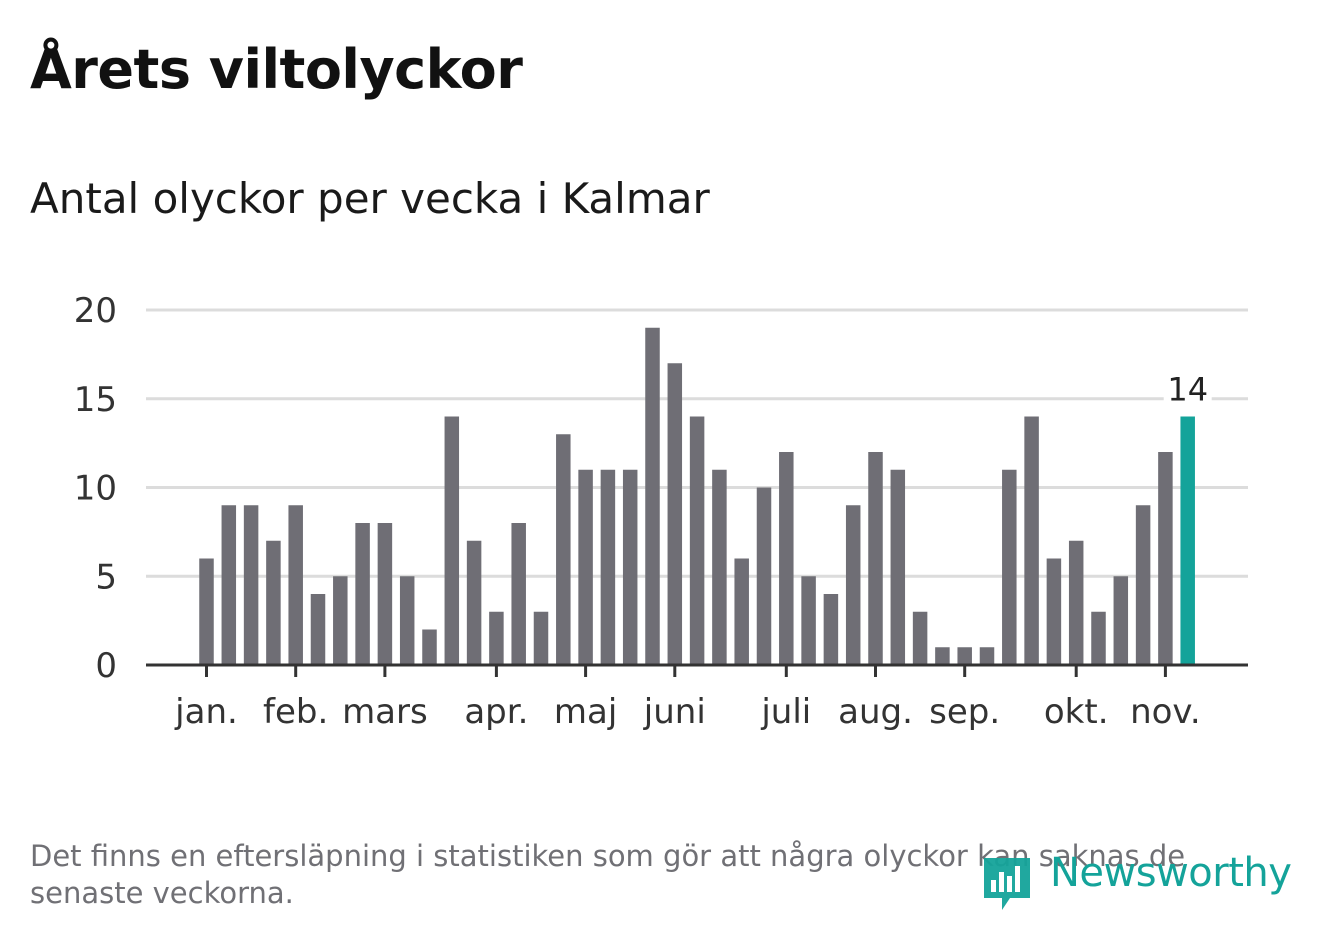 The height and width of the screenshot is (939, 1322). What do you see at coordinates (1165, 712) in the screenshot?
I see `x-tick-label-nov: nov.` at bounding box center [1165, 712].